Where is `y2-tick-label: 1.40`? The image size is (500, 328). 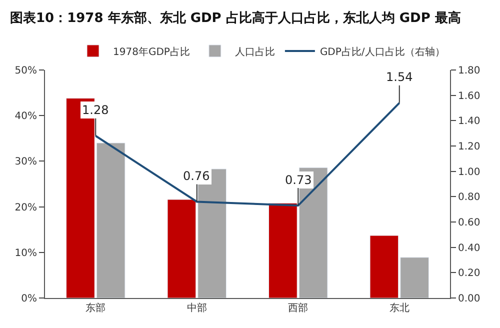
y2-tick-label: 1.40 is located at coordinates (469, 122).